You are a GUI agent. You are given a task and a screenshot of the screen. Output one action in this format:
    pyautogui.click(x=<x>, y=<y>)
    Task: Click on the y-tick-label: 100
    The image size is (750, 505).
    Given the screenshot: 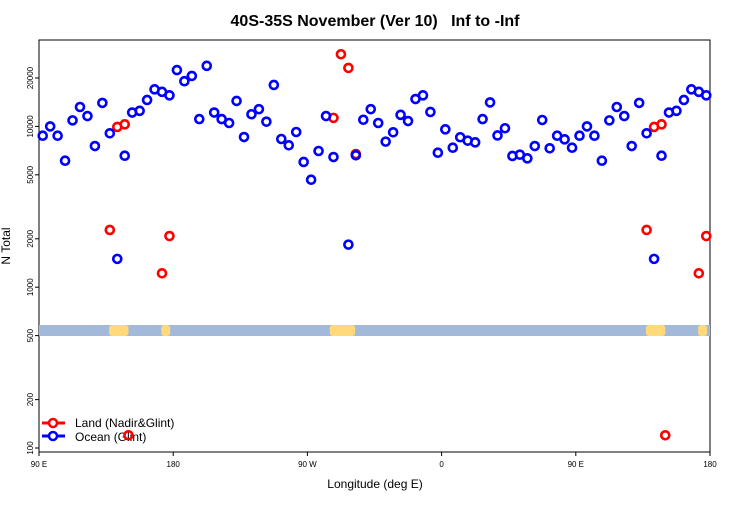 What is the action you would take?
    pyautogui.click(x=30, y=448)
    